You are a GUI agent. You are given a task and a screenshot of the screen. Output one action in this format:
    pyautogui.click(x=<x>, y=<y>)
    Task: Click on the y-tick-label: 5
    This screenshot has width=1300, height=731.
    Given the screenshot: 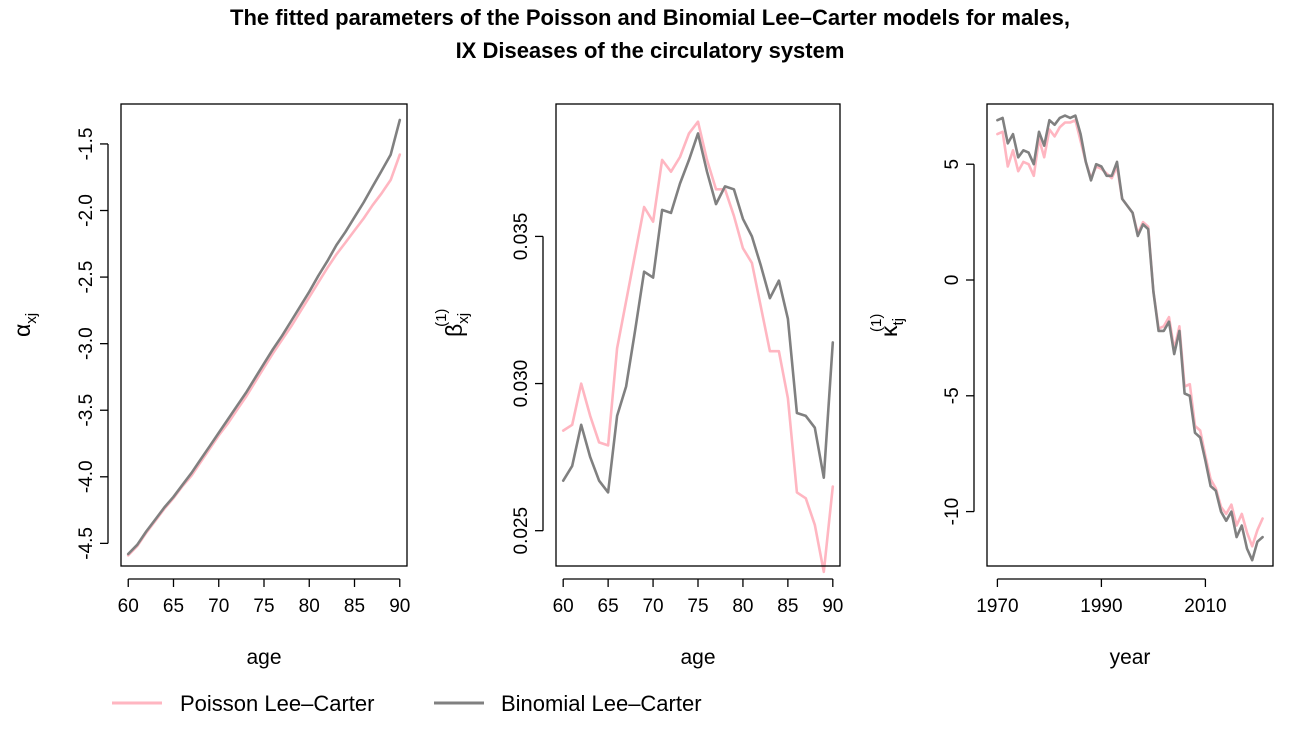 What is the action you would take?
    pyautogui.click(x=952, y=164)
    